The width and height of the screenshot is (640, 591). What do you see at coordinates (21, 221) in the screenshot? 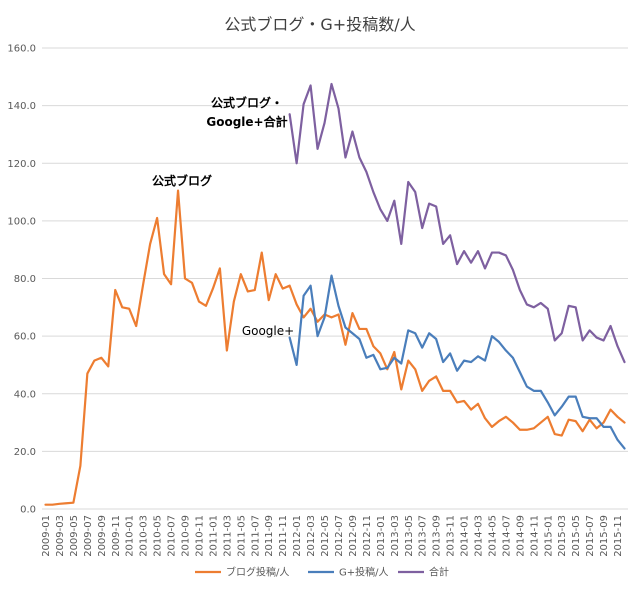
I see `y-tick-label: 100.0` at bounding box center [21, 221].